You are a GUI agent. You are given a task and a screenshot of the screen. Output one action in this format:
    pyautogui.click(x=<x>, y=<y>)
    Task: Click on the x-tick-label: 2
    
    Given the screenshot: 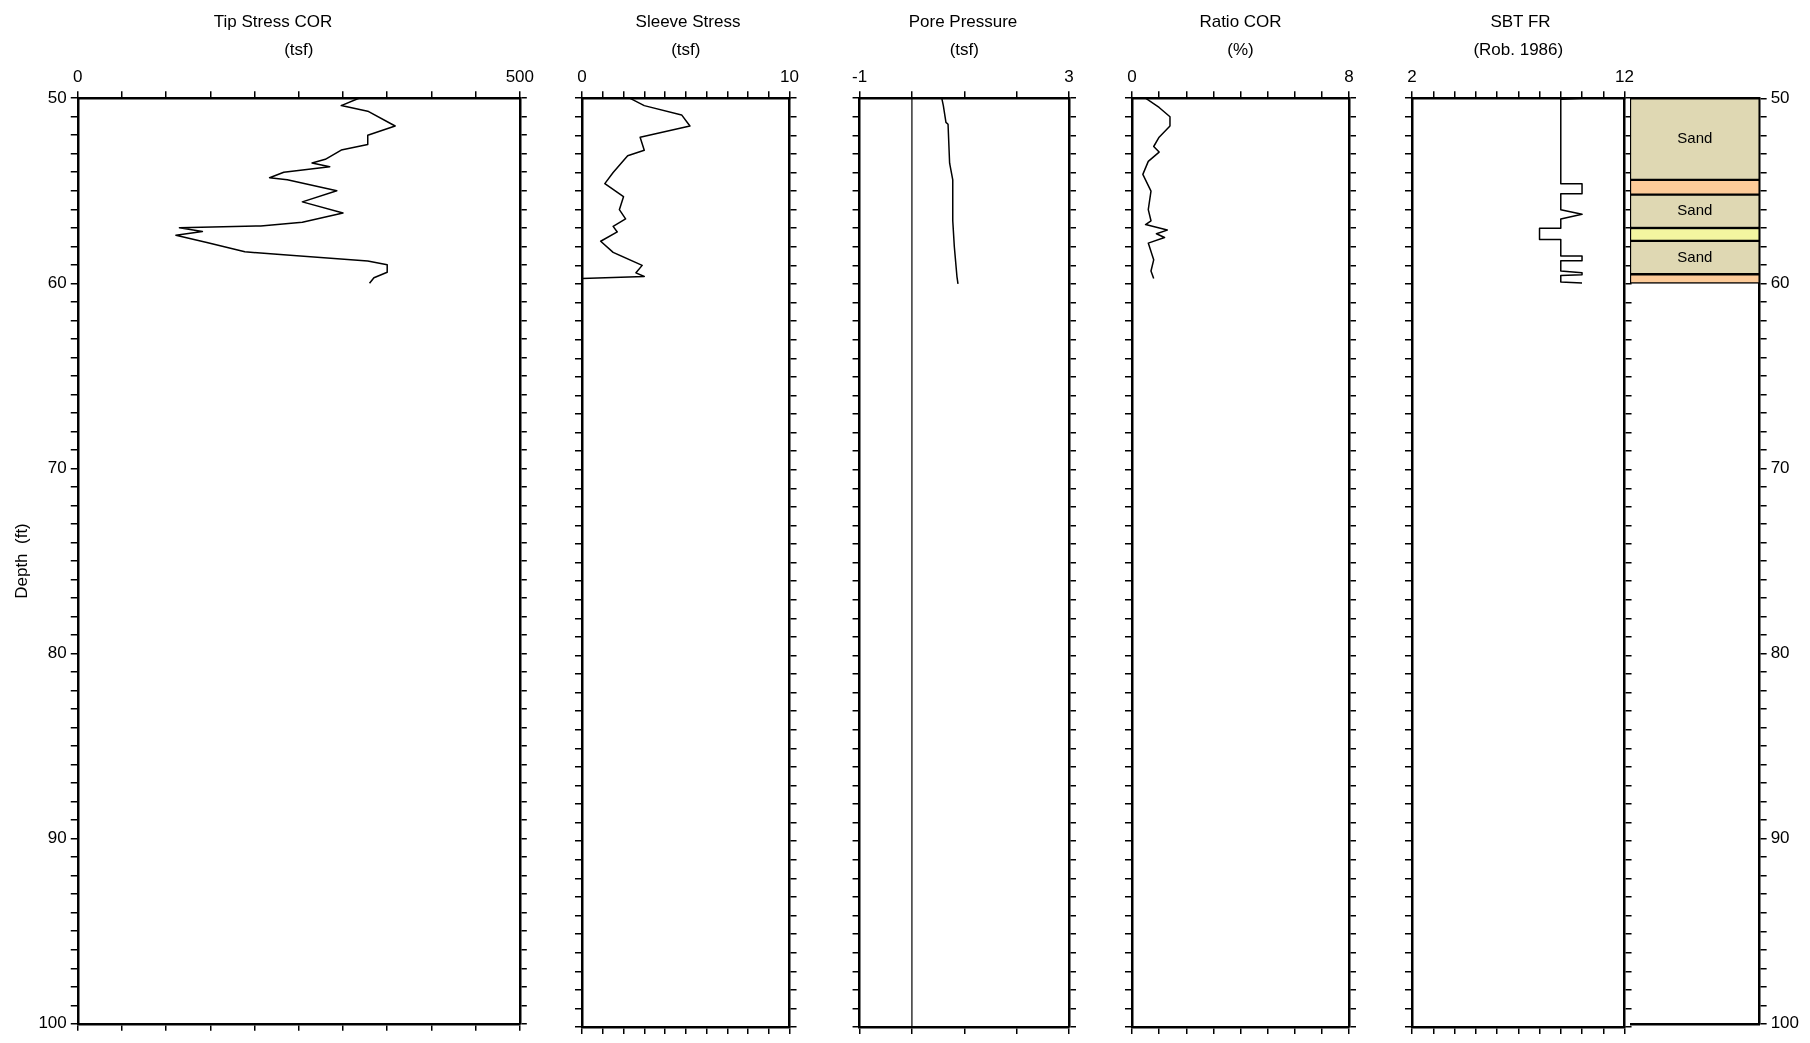 What is the action you would take?
    pyautogui.click(x=1412, y=76)
    